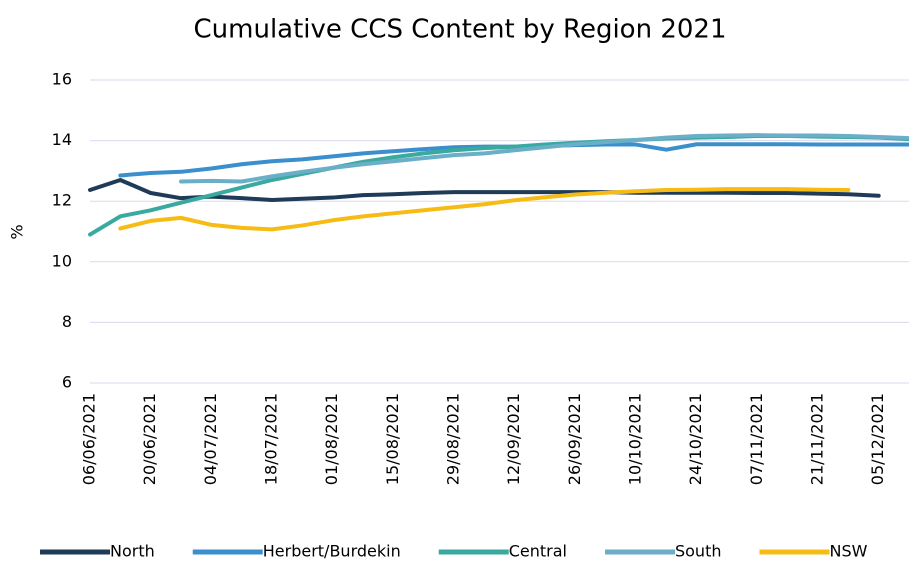  What do you see at coordinates (538, 551) in the screenshot?
I see `legend-label: Central` at bounding box center [538, 551].